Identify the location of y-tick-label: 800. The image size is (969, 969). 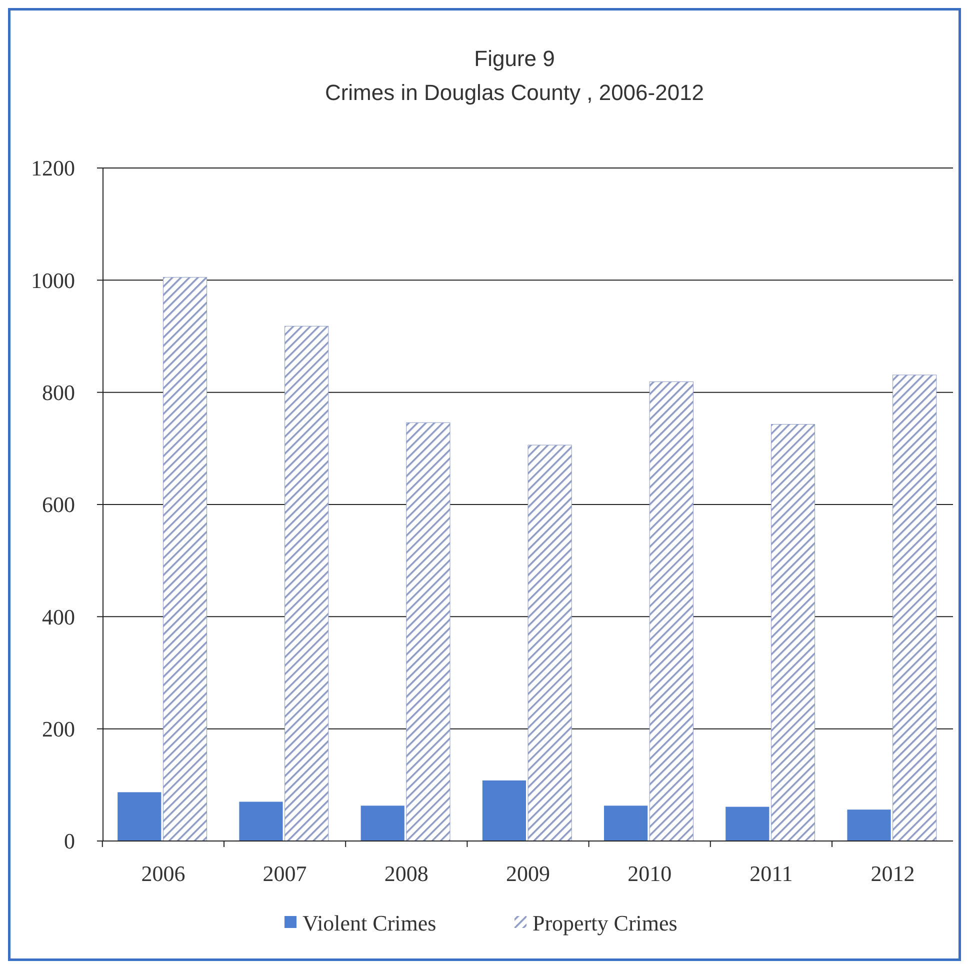
(58, 393).